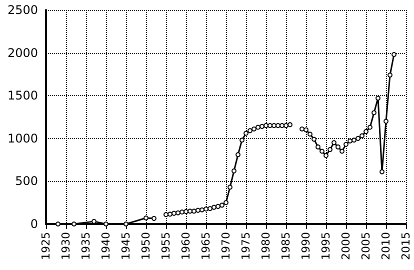  I want to click on x-tick-label: 2010, so click(386, 246).